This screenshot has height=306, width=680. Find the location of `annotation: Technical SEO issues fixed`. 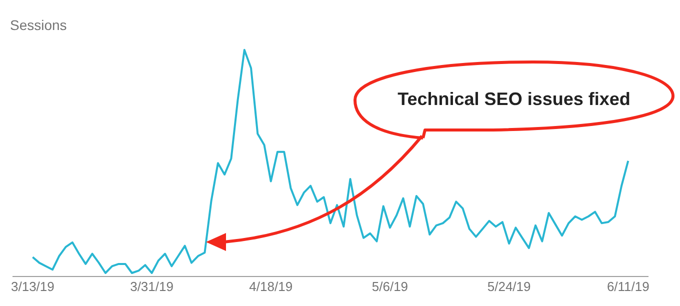

annotation: Technical SEO issues fixed is located at coordinates (514, 99).